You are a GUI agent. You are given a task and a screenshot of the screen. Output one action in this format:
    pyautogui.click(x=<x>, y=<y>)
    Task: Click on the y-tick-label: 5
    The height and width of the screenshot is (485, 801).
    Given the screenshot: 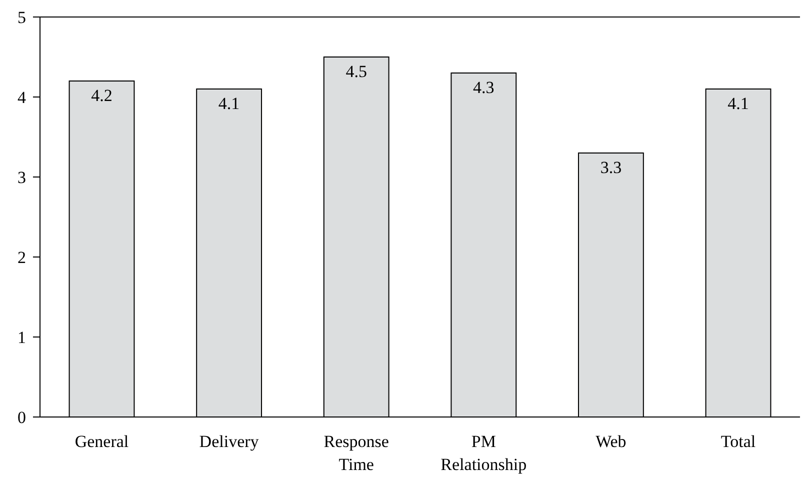 What is the action you would take?
    pyautogui.click(x=22, y=17)
    